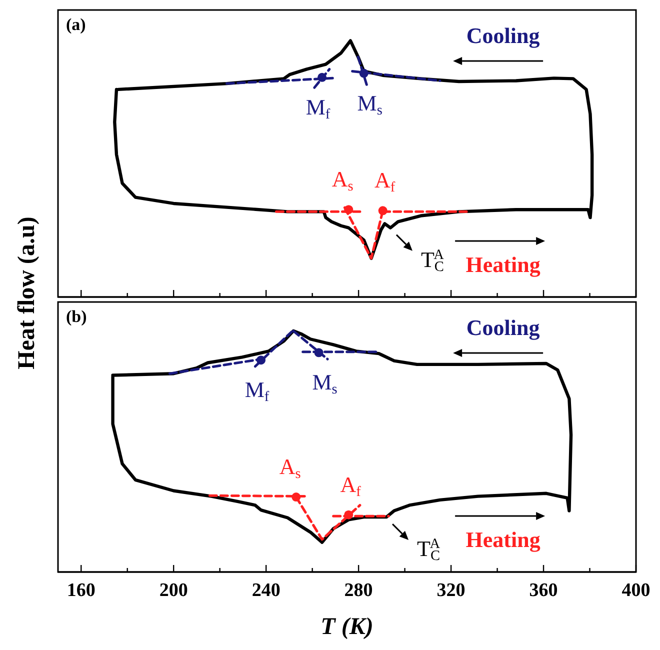 Image resolution: width=660 pixels, height=650 pixels. I want to click on x-tick-label: 320, so click(451, 590).